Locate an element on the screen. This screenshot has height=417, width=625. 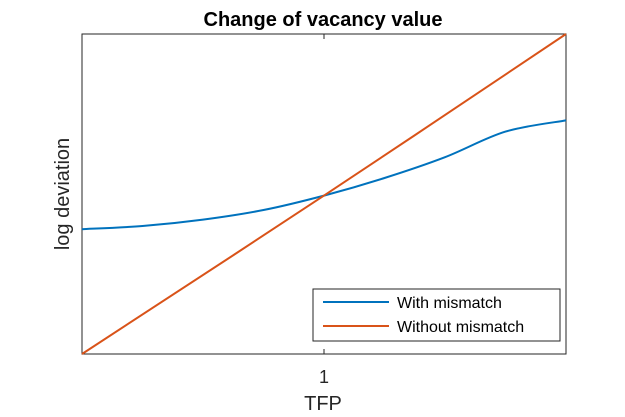
legend-label-without-mismatch: Without mismatch is located at coordinates (460, 327).